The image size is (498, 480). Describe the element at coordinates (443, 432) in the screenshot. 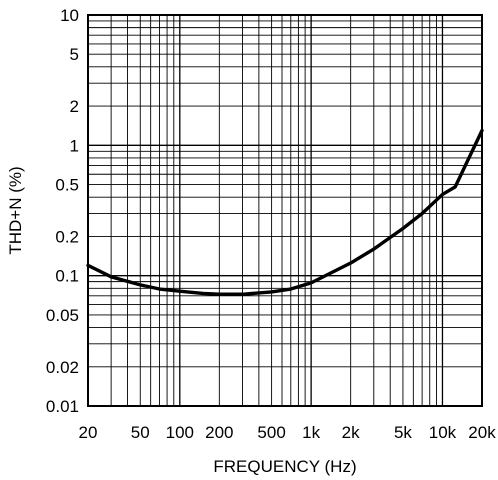

I see `x-tick-label: 10k` at that location.